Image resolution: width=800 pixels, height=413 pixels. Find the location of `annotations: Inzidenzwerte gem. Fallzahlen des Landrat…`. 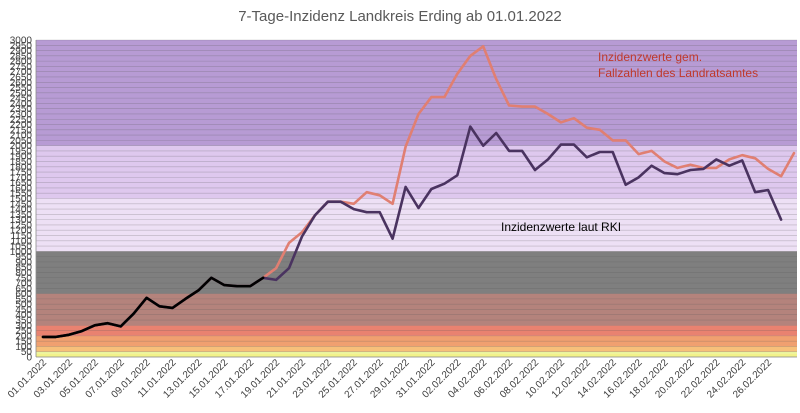

annotations: Inzidenzwerte gem. Fallzahlen des Landrat… is located at coordinates (629, 142).